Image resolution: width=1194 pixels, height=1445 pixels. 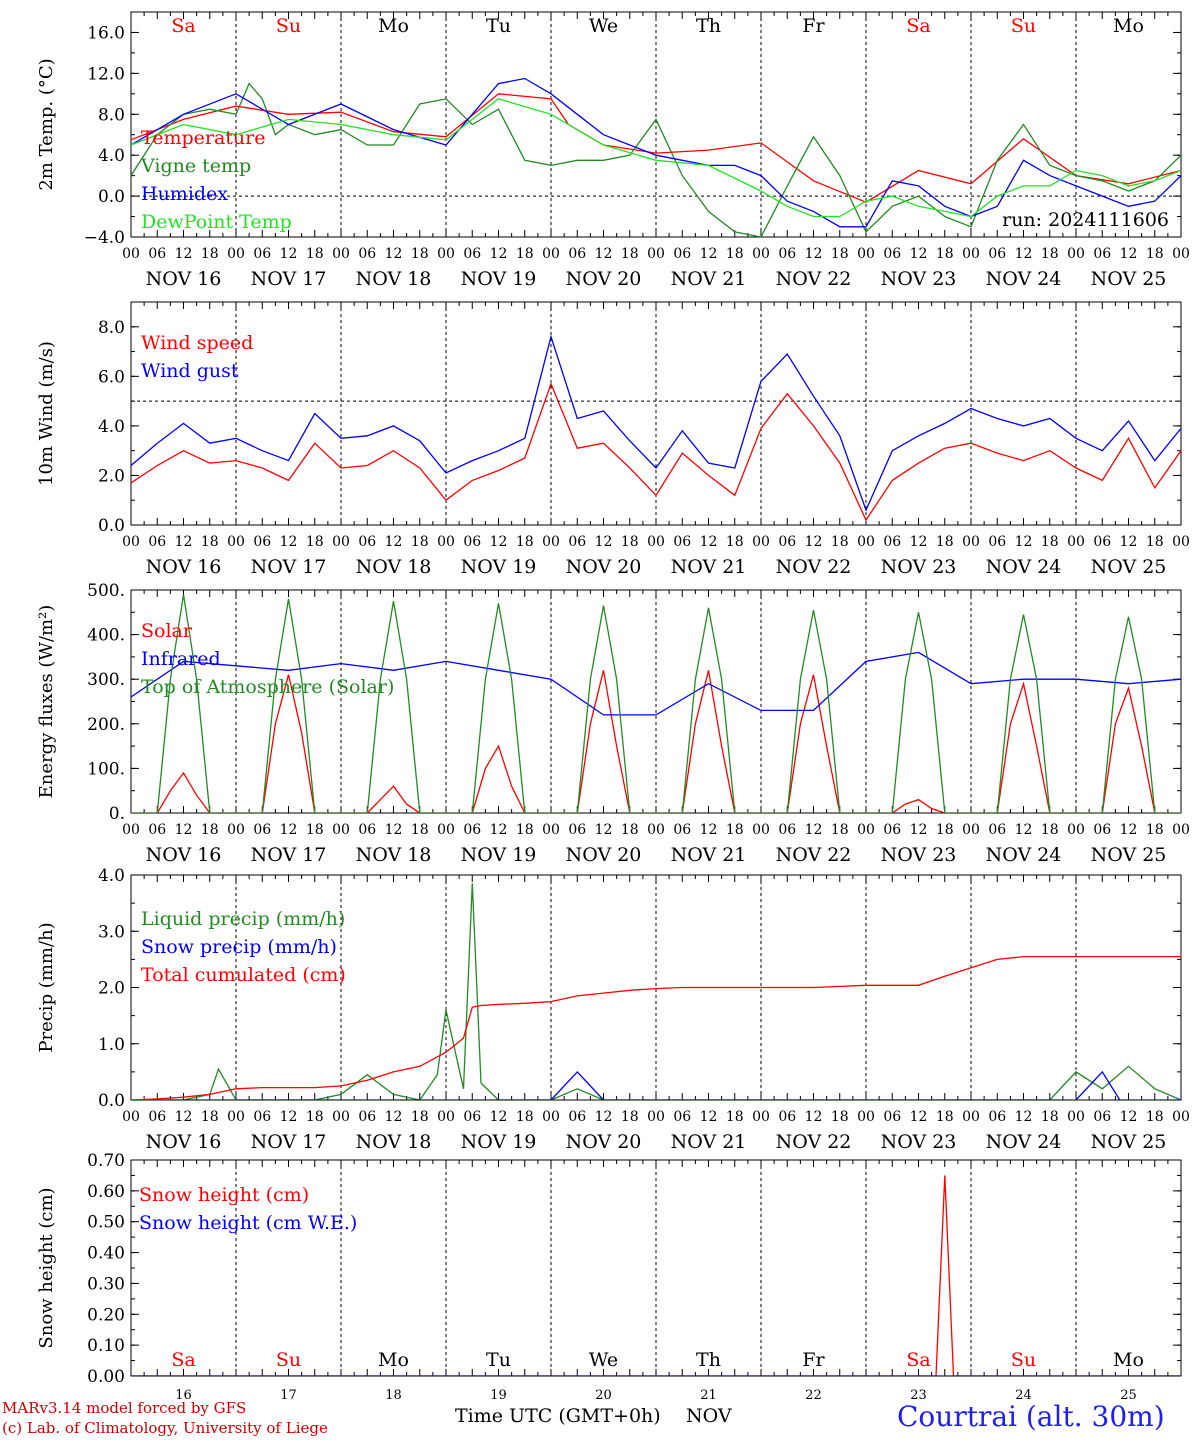 What do you see at coordinates (46, 1267) in the screenshot?
I see `y-axis-label: Snow height (cm)` at bounding box center [46, 1267].